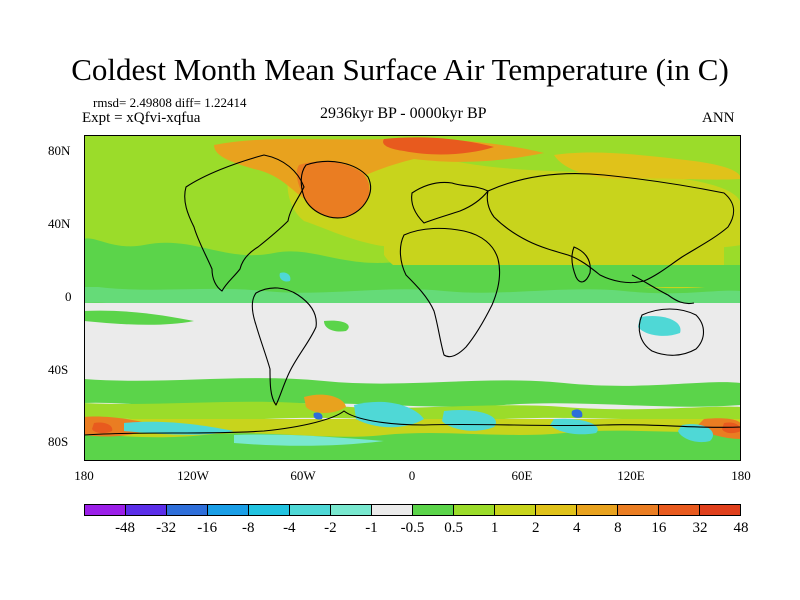 Image resolution: width=800 pixels, height=600 pixels. Describe the element at coordinates (741, 528) in the screenshot. I see `colorbar-label: 48` at that location.